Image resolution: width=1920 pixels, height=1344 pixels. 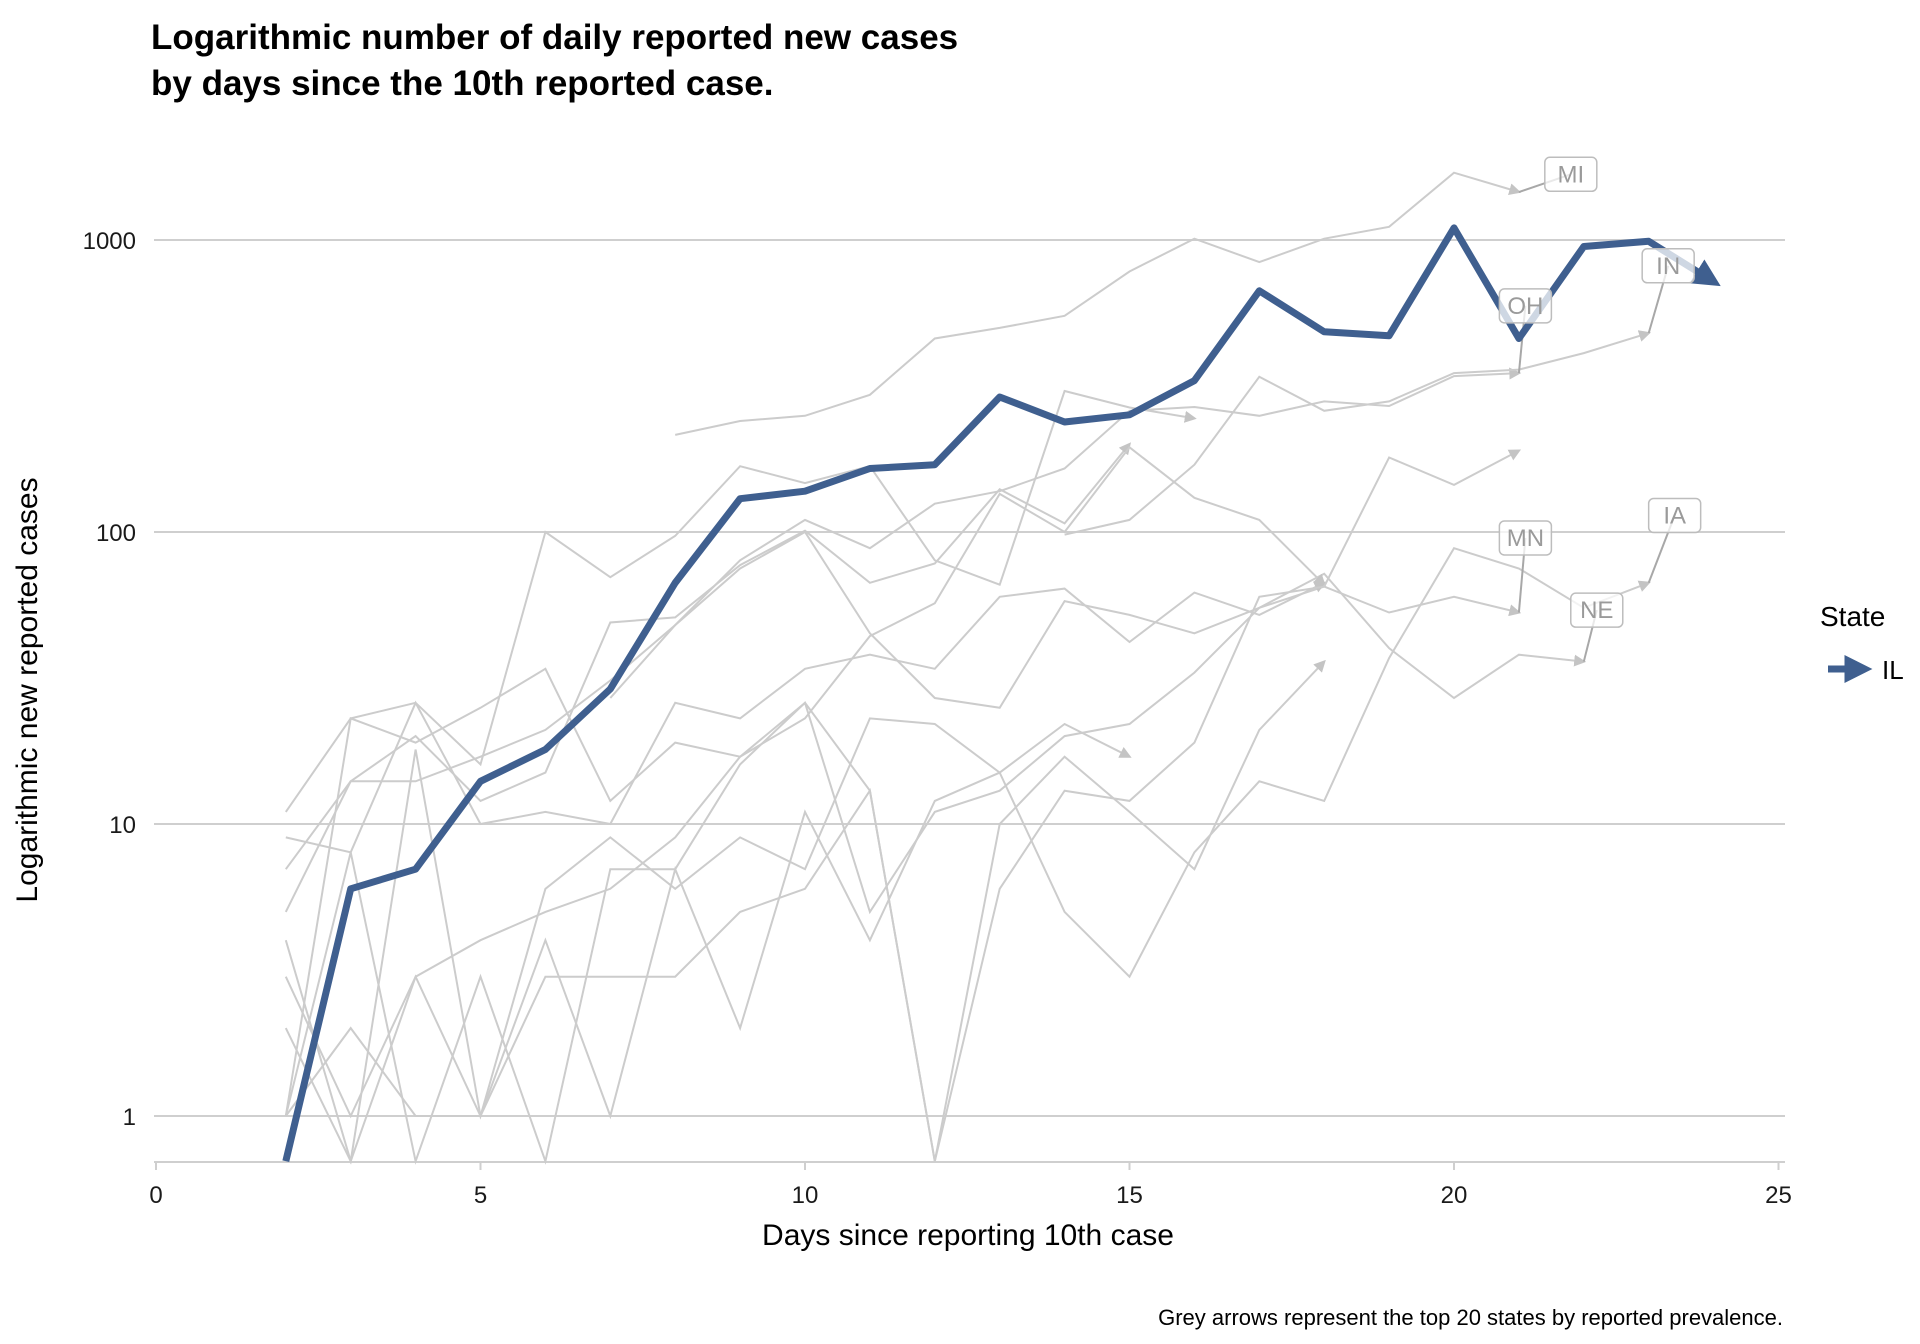 I want to click on background-series-in, so click(x=1357, y=433).